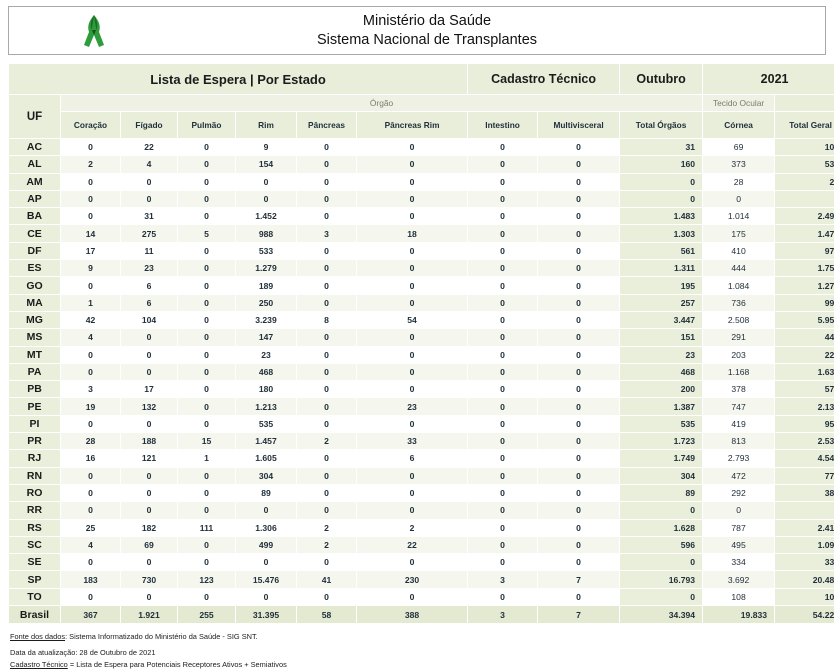  Describe the element at coordinates (579, 125) in the screenshot. I see `column-header-multivisceral: Multivisceral` at that location.